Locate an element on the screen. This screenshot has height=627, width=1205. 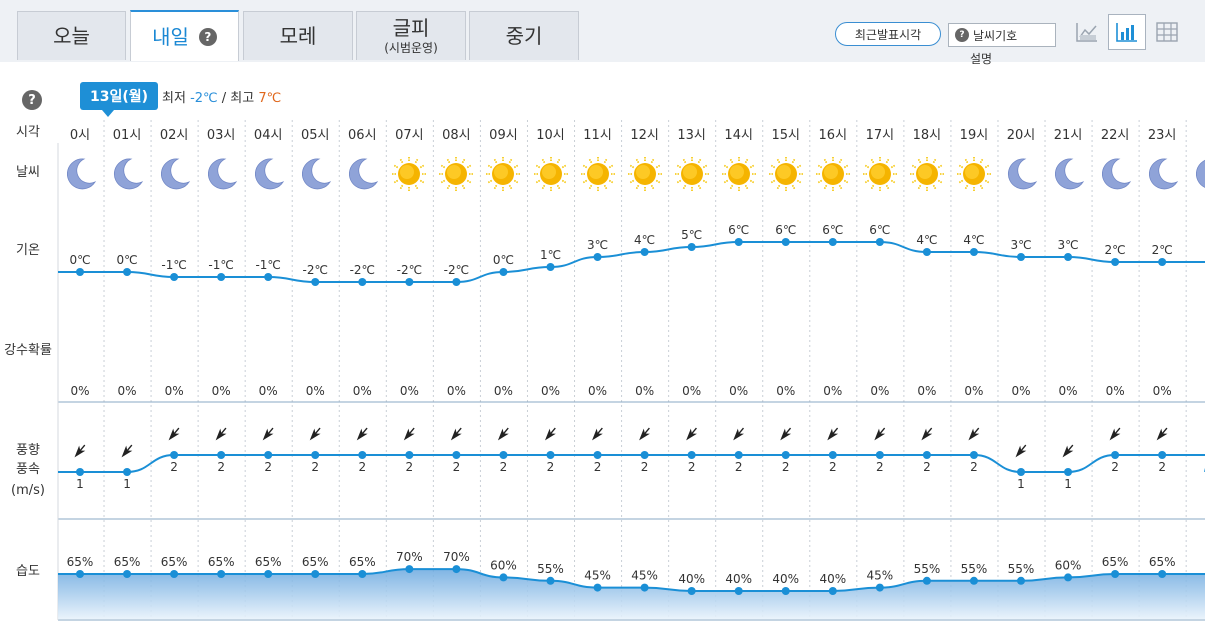
humidity-label: 65% is located at coordinates (315, 562).